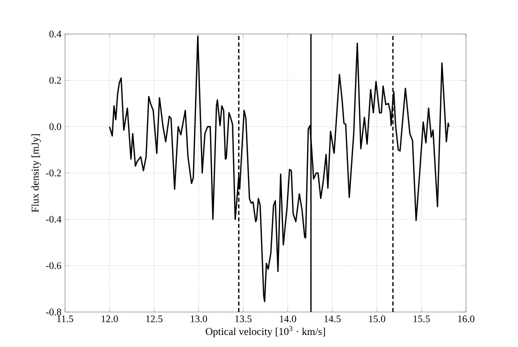  Describe the element at coordinates (54, 312) in the screenshot. I see `y-tick-label: -0.8` at that location.